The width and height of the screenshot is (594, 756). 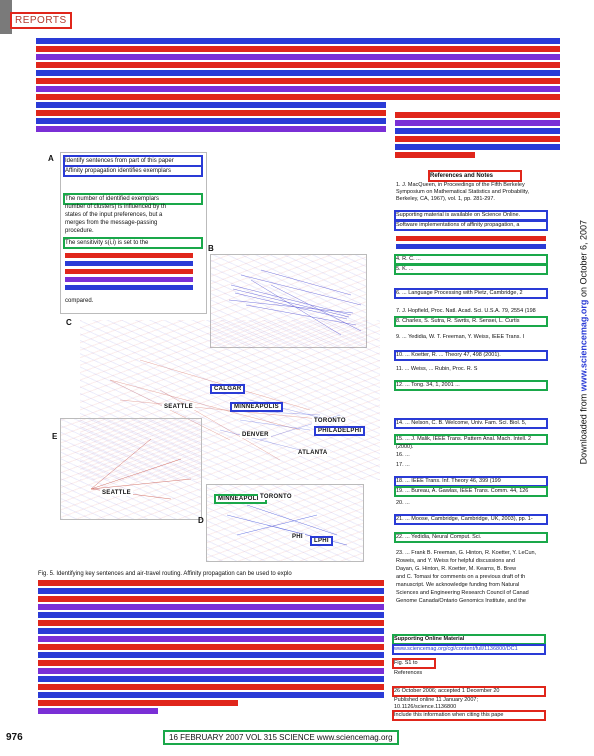 What do you see at coordinates (6, 17) in the screenshot?
I see `page-edge-tab` at bounding box center [6, 17].